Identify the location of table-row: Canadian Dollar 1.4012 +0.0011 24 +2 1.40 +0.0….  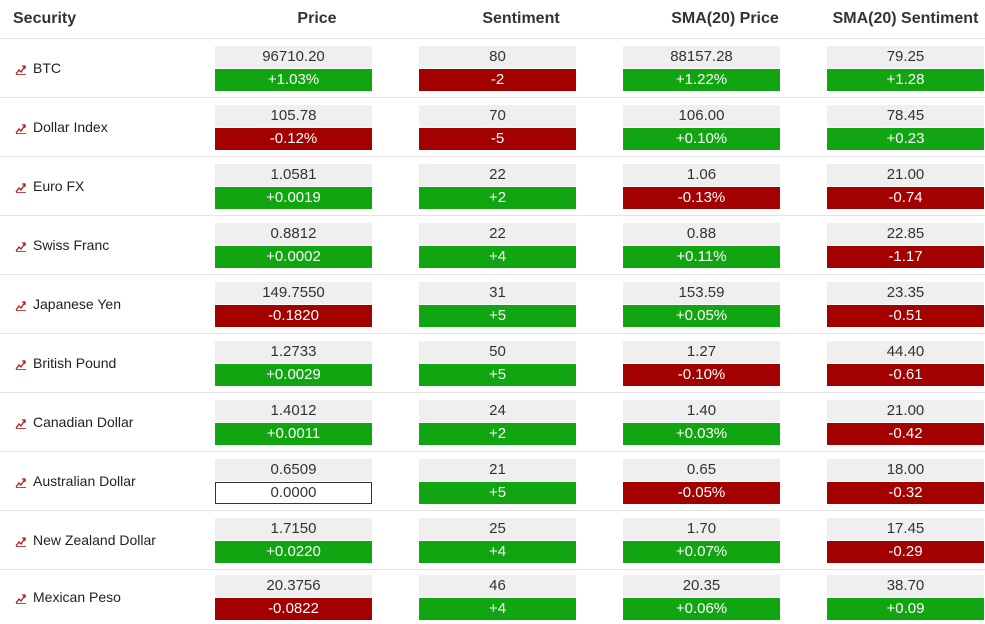
(492, 422).